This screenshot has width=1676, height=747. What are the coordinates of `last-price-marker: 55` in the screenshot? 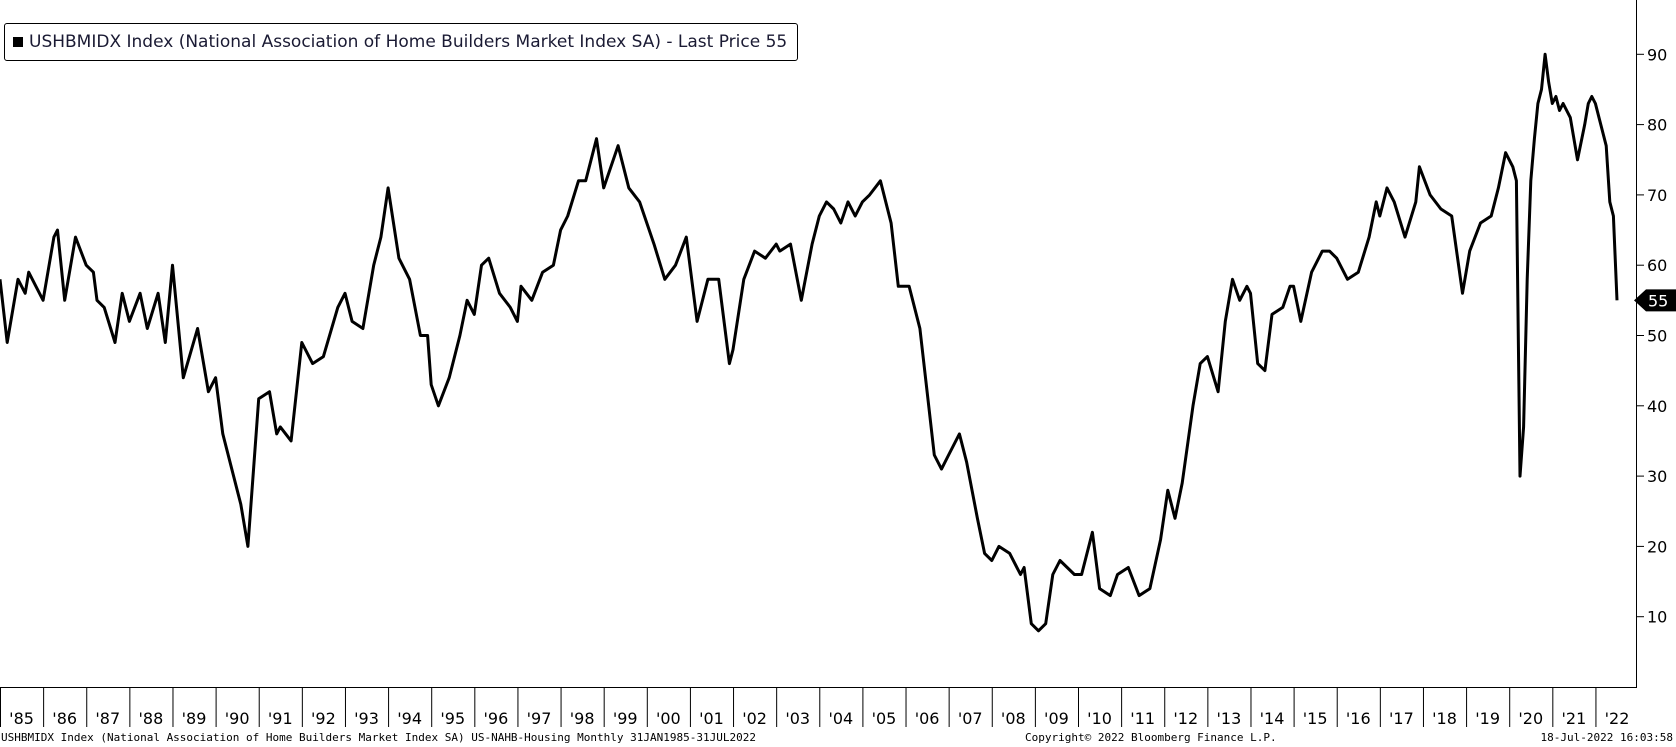 It's located at (1655, 300).